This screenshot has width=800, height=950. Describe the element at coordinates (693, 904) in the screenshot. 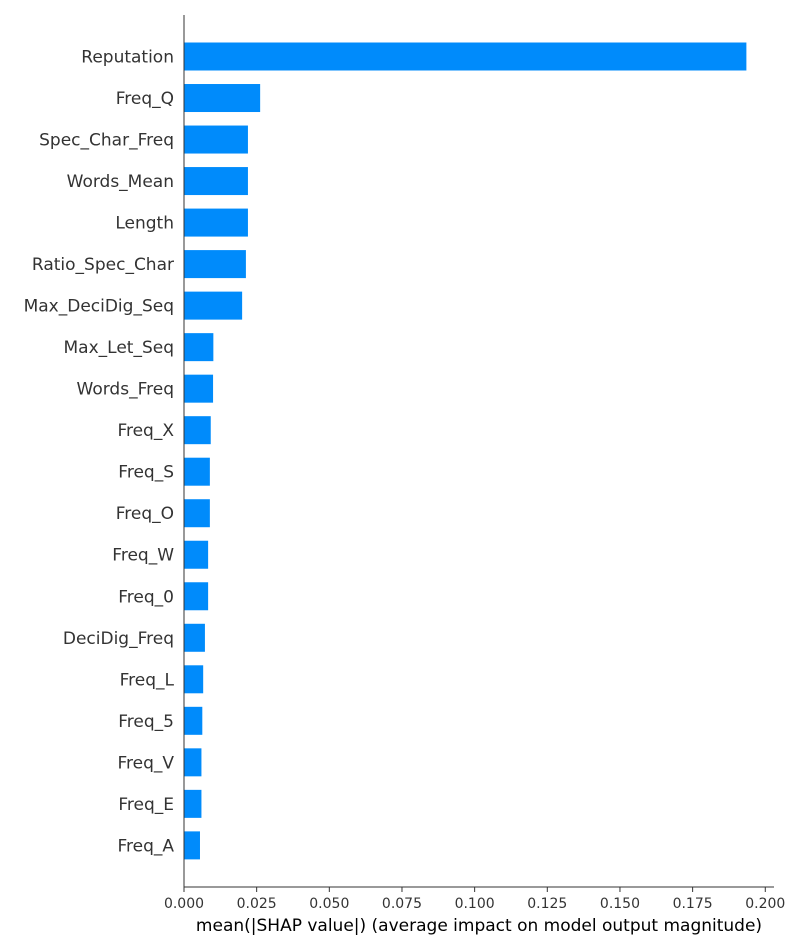

I see `x-tick-label: 0.175` at that location.